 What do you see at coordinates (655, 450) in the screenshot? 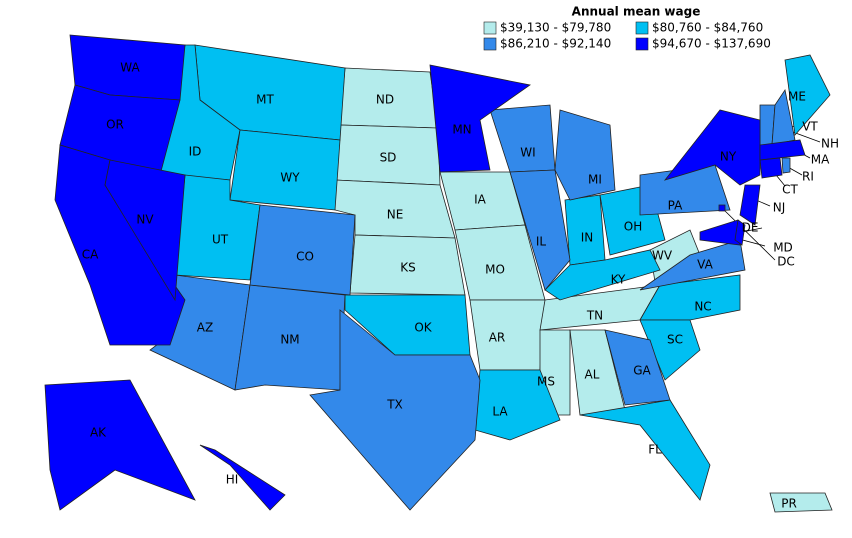
I see `state-label: FL` at bounding box center [655, 450].